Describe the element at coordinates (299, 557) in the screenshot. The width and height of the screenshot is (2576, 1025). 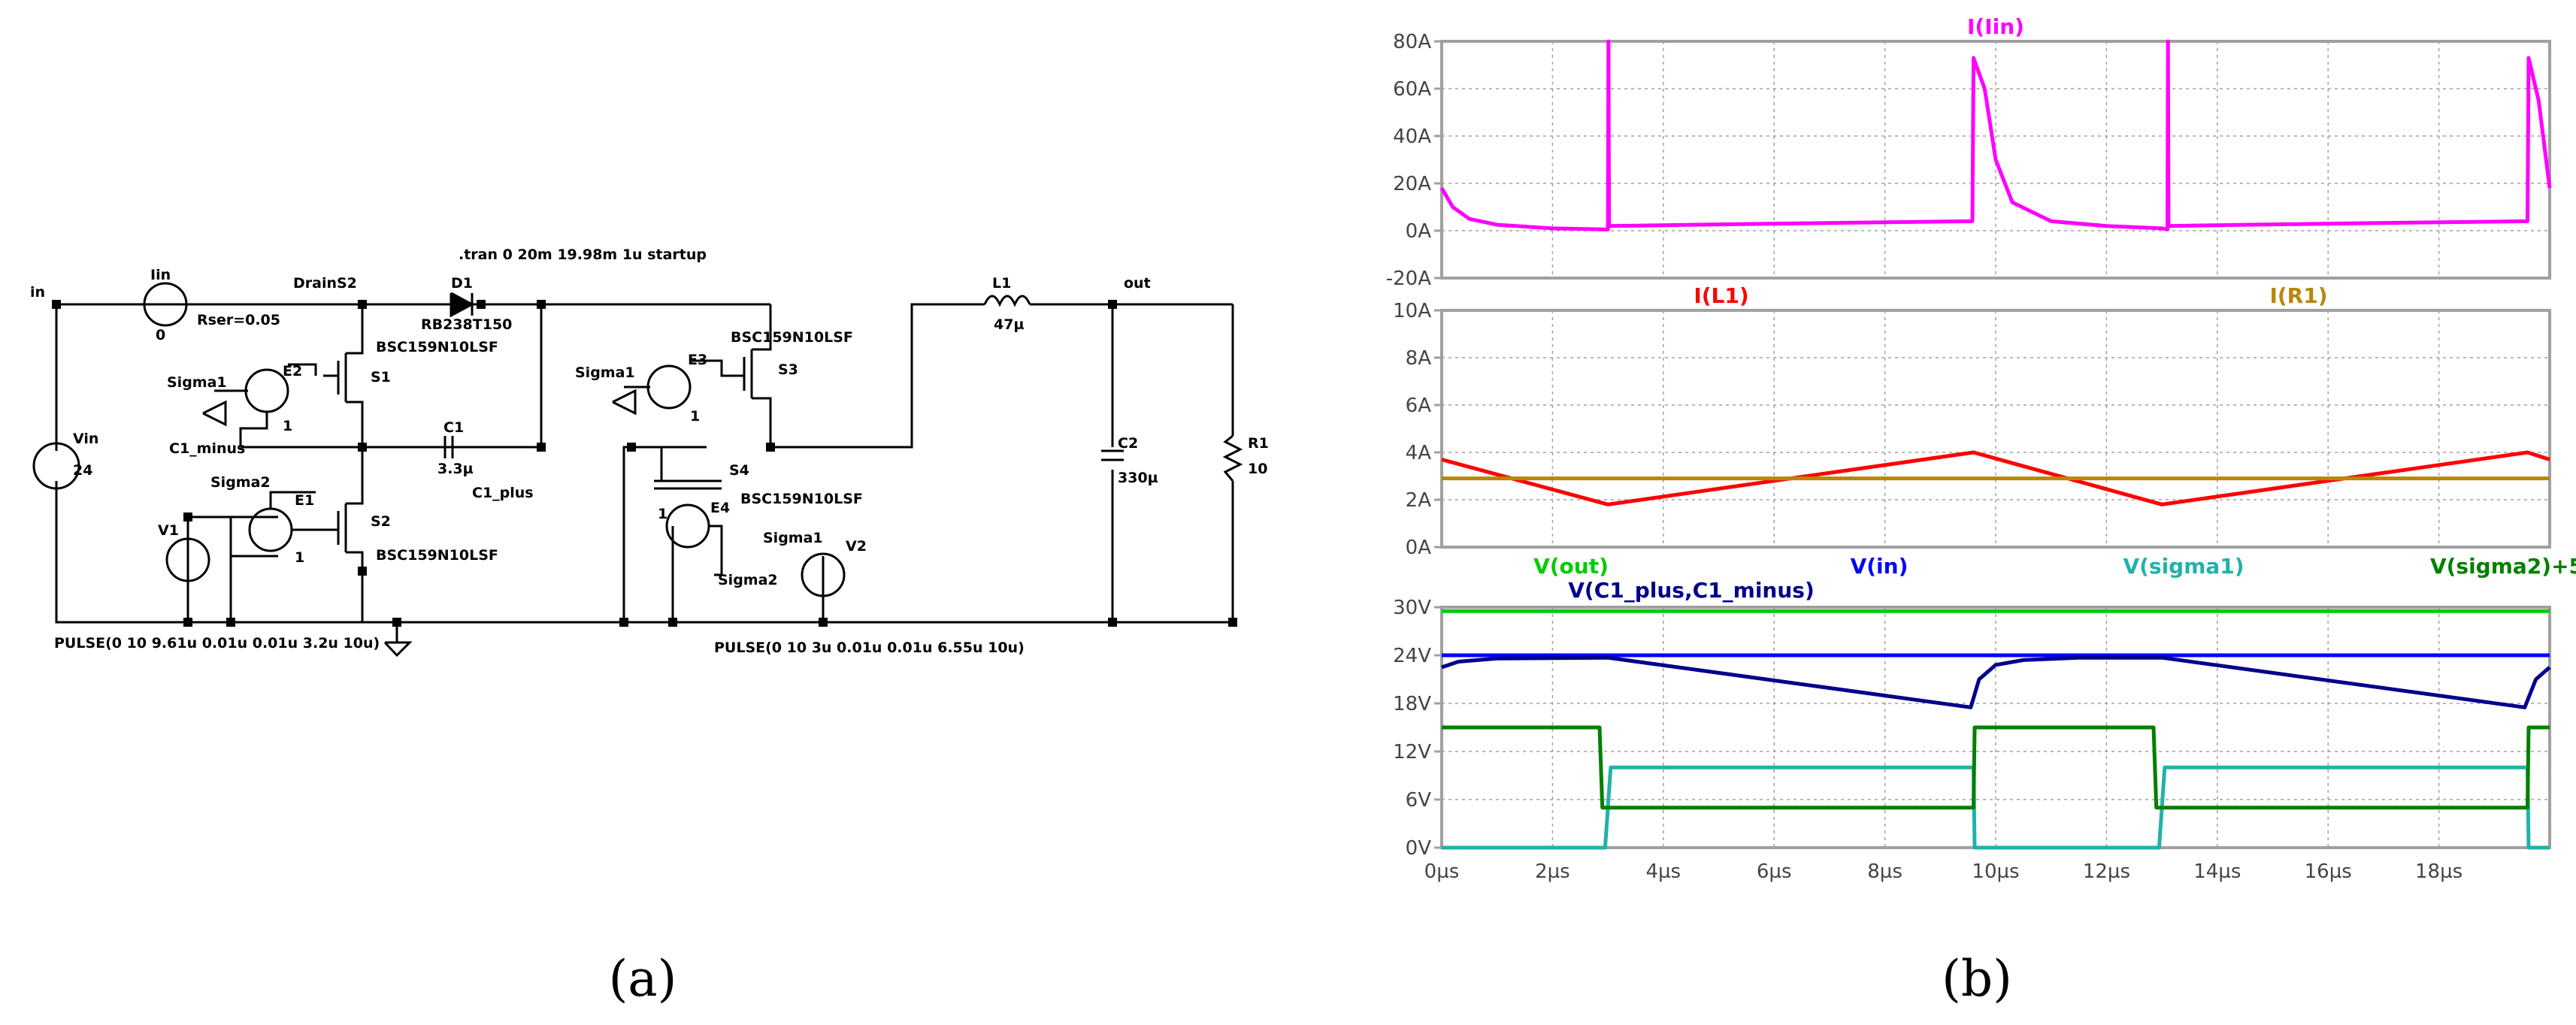
I see `e1-gain: 1` at that location.